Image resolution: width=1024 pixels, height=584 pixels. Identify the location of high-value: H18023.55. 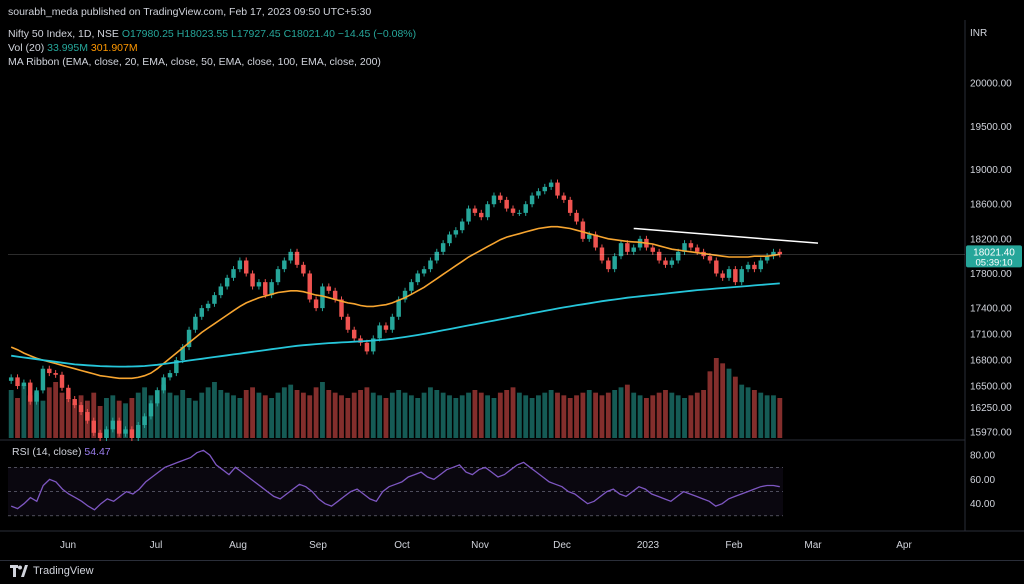
(202, 34).